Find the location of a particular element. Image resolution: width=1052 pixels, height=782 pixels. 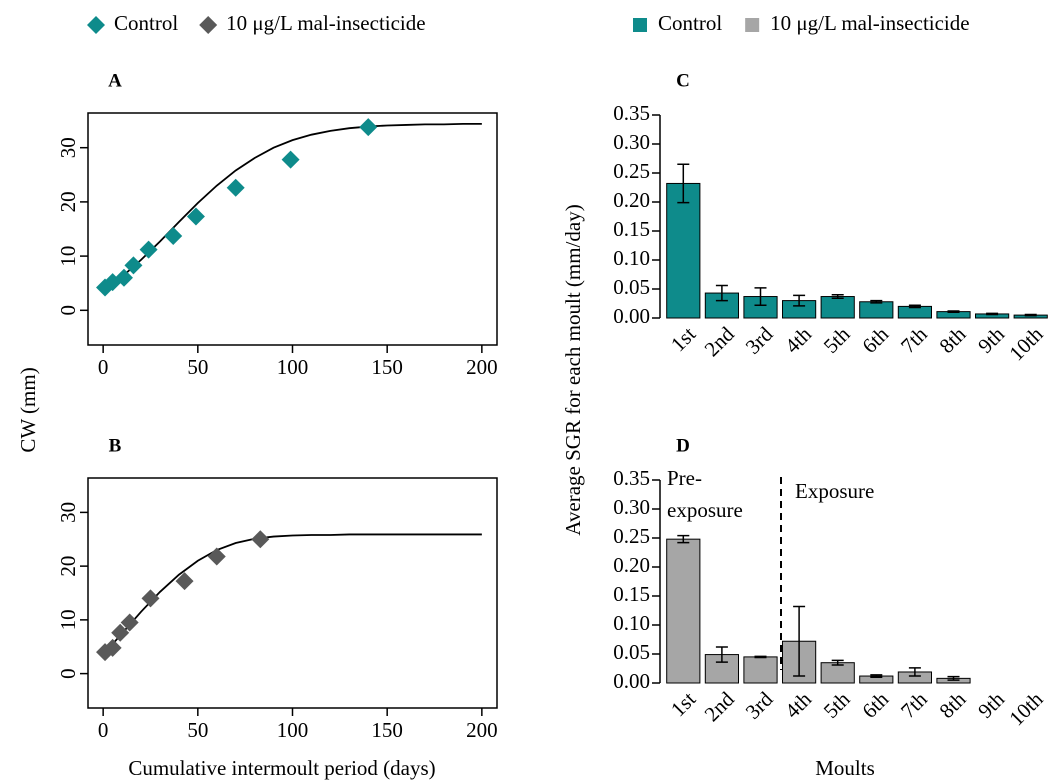

y-tick-label: 0.05 is located at coordinates (631, 652).